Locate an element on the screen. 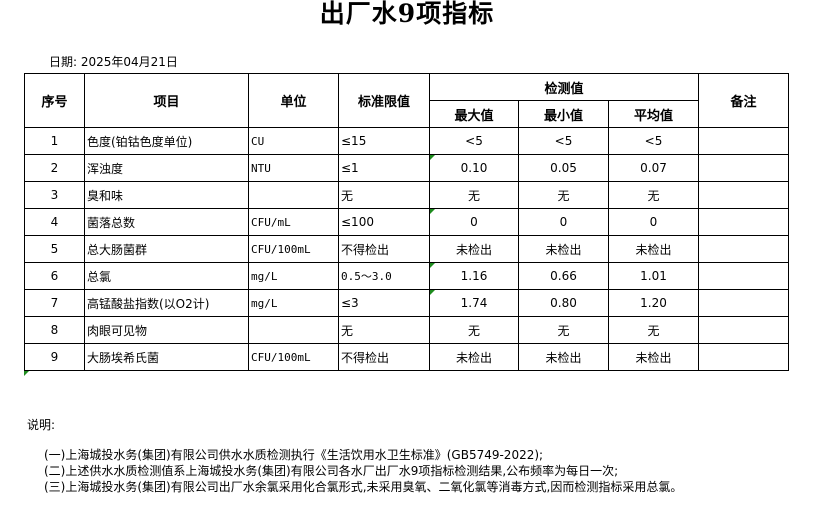 This screenshot has height=521, width=814. cell-text: 1.20 is located at coordinates (653, 303).